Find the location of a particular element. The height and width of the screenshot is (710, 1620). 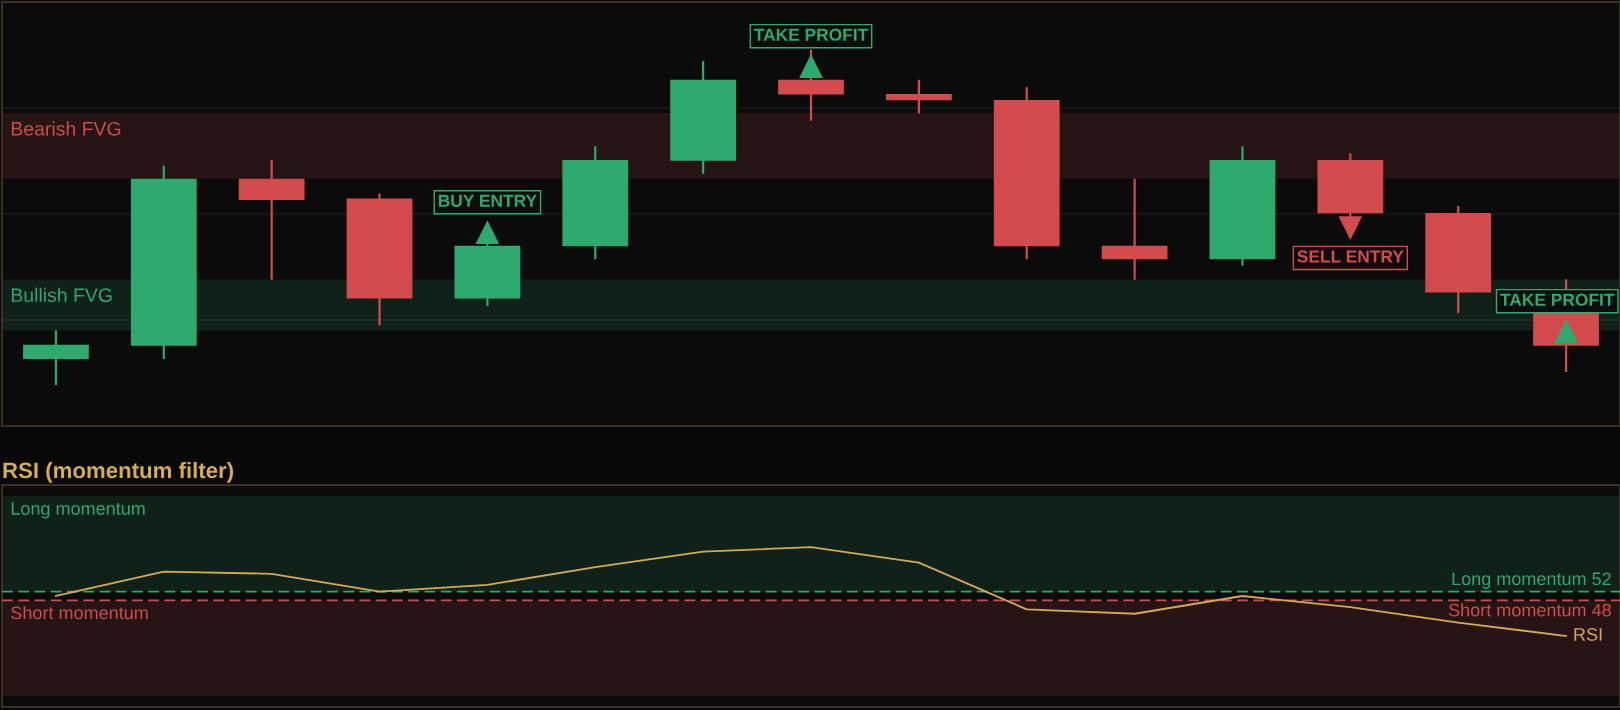

band-label: Bullish FVG is located at coordinates (61, 295).